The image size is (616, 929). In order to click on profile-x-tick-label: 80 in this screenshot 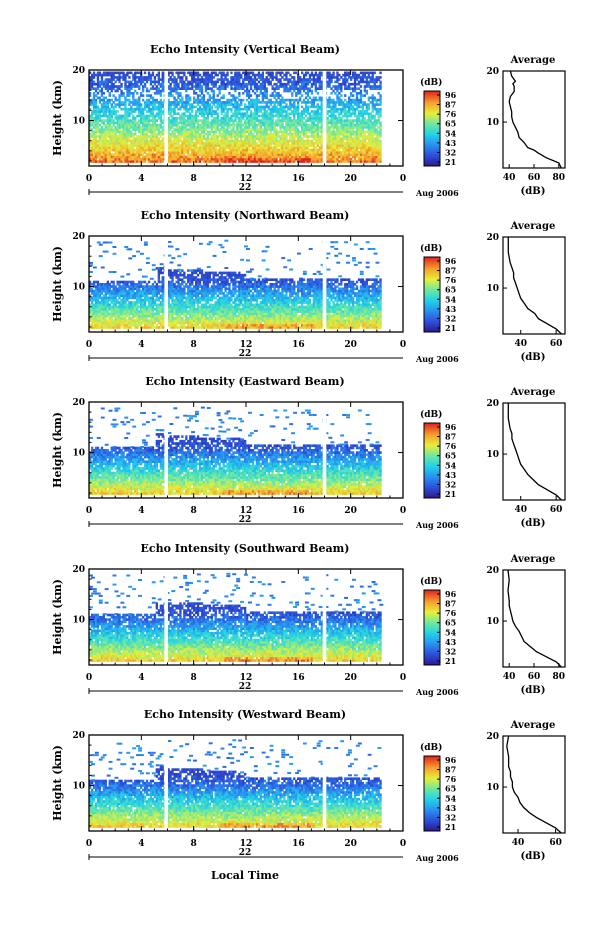, I will do `click(559, 677)`.